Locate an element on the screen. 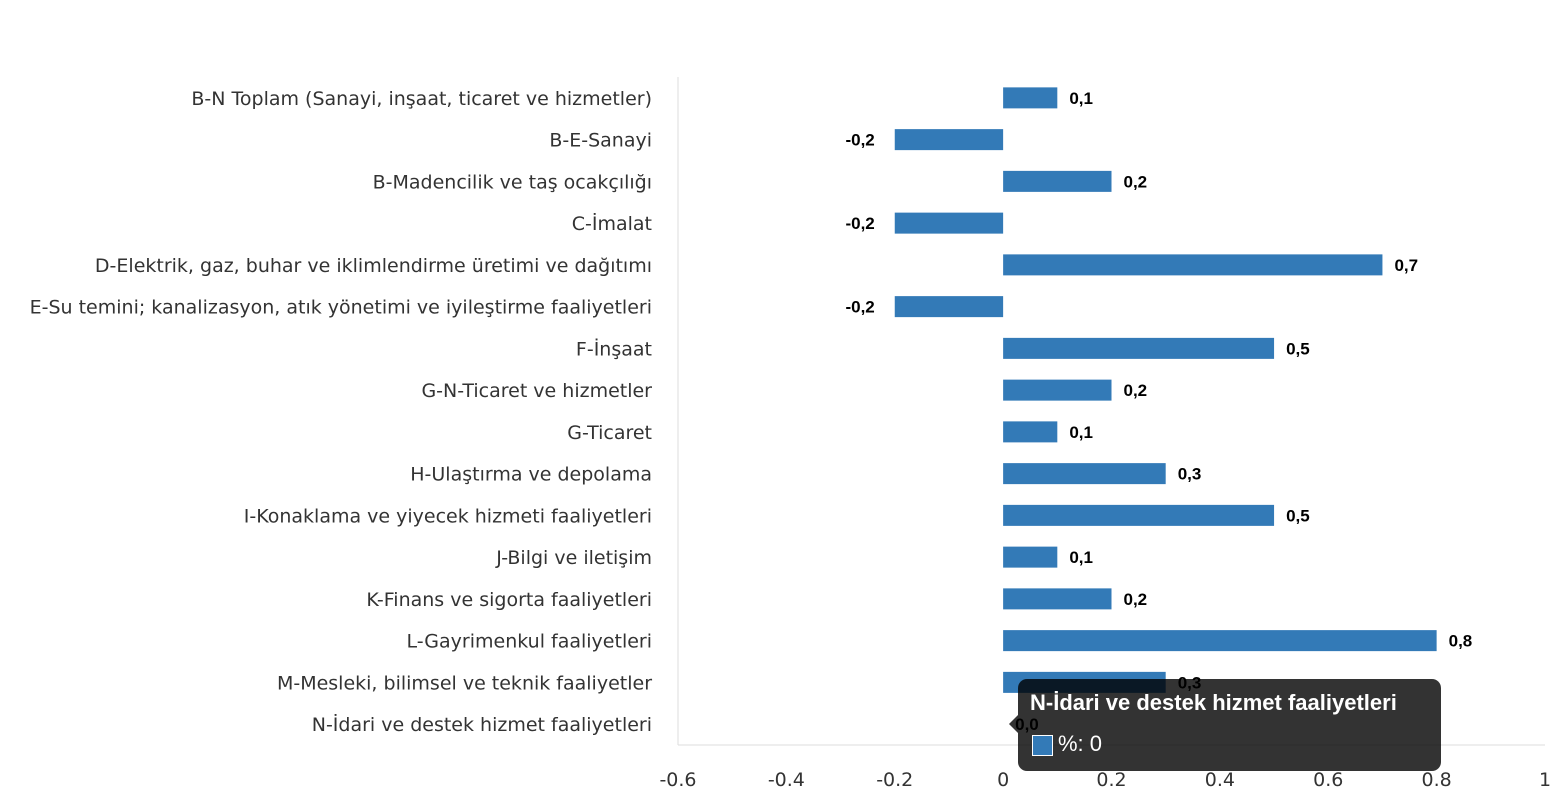 The height and width of the screenshot is (800, 1556). x-tick-label: 0.8 is located at coordinates (1437, 780).